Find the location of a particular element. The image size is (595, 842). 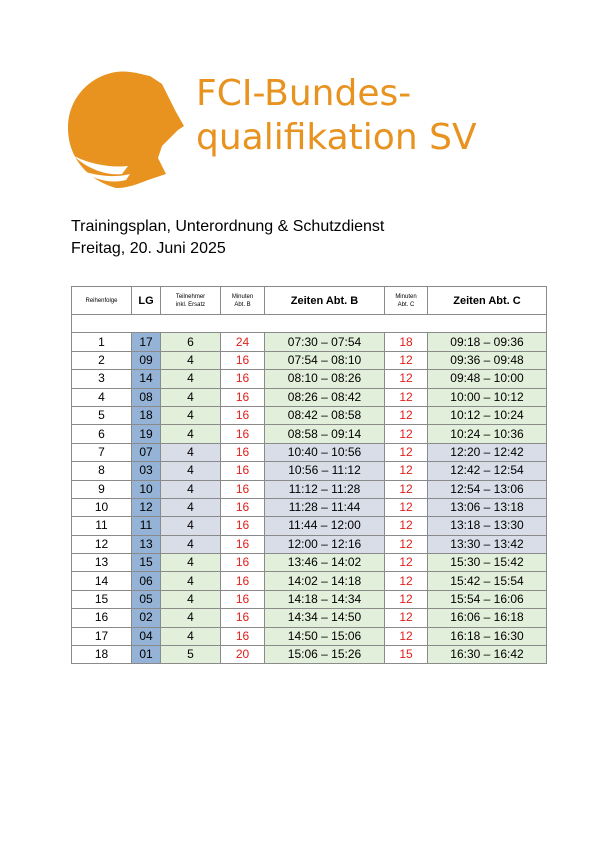

table-row: 17 04 4 16 14:50 – 15:06 12 16:18 – 16:30 is located at coordinates (309, 636).